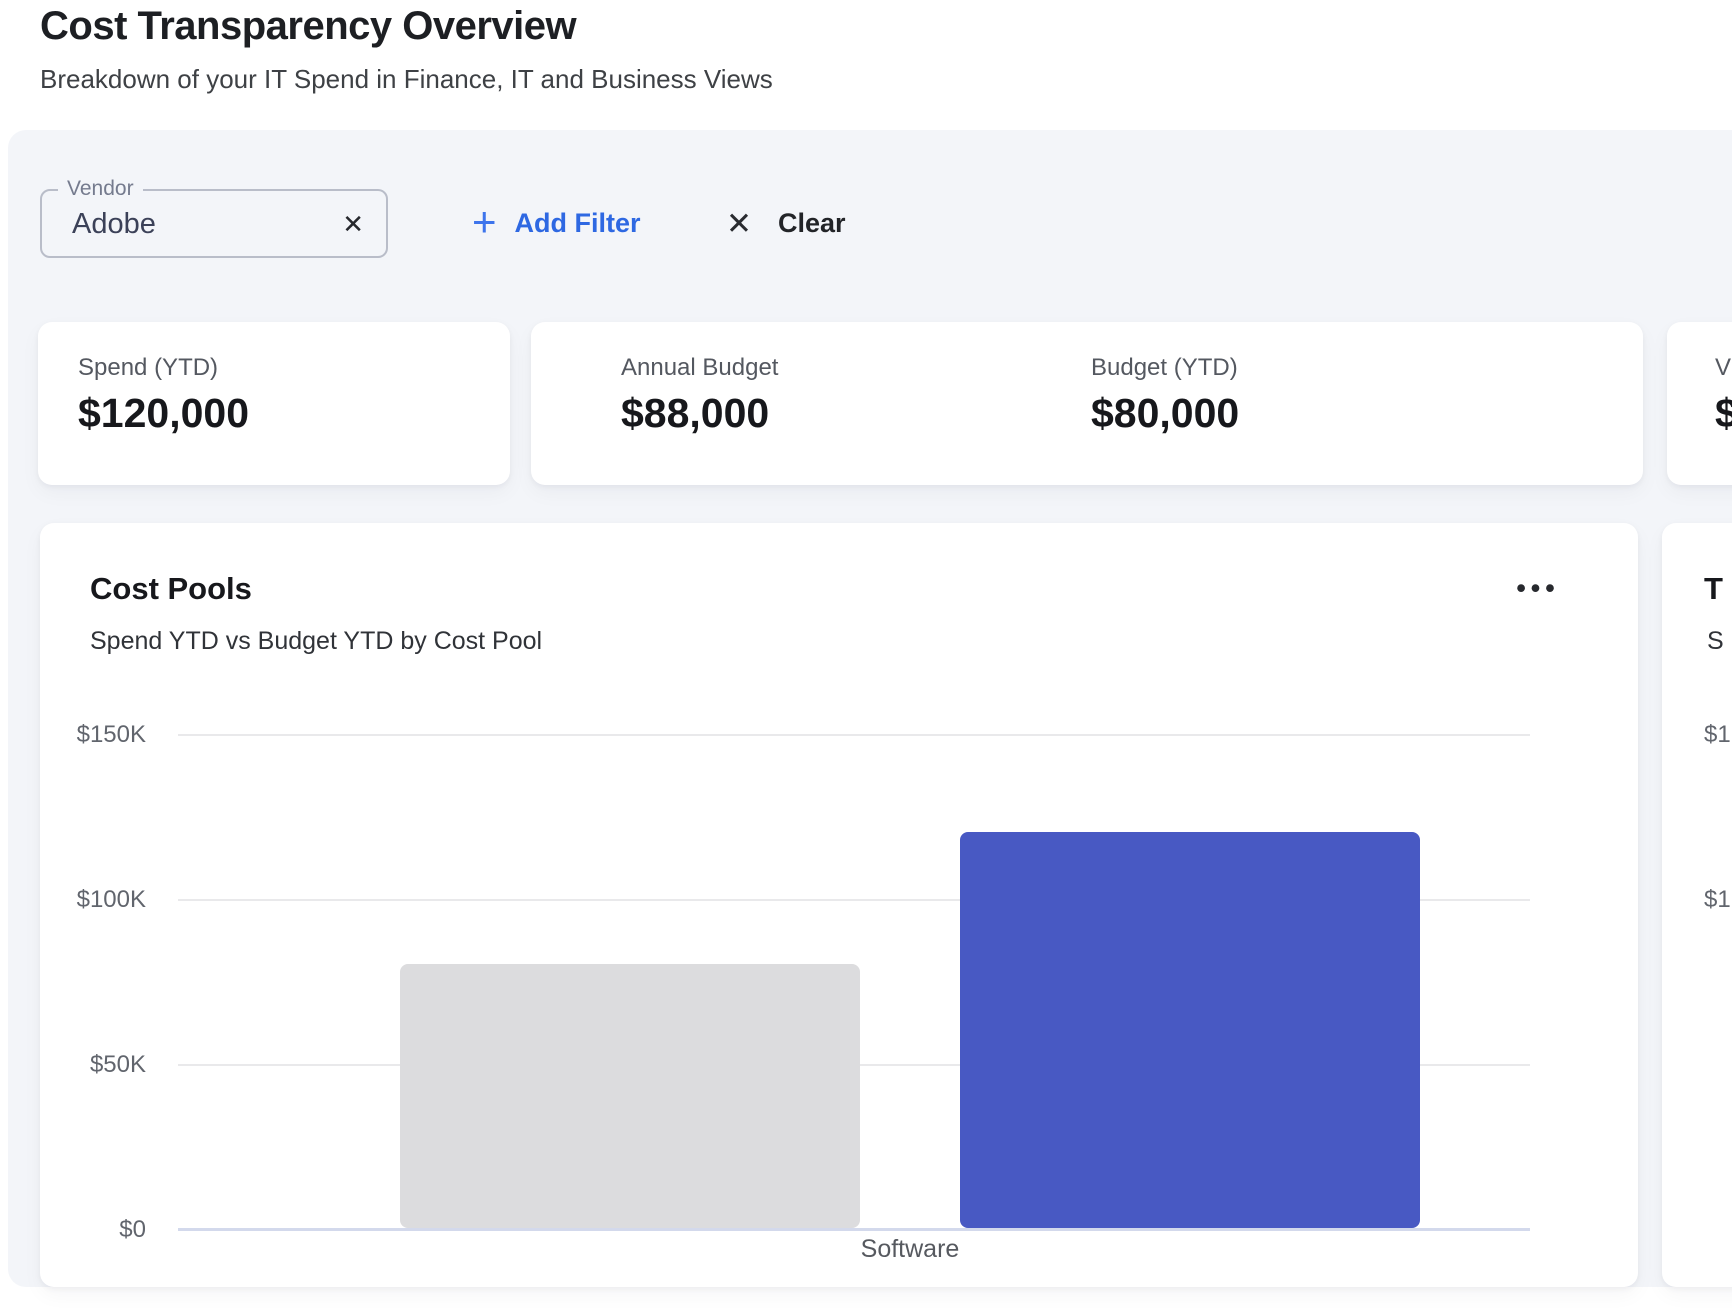 Image resolution: width=1732 pixels, height=1312 pixels. What do you see at coordinates (1717, 734) in the screenshot?
I see `cut-y-tick-1: $1` at bounding box center [1717, 734].